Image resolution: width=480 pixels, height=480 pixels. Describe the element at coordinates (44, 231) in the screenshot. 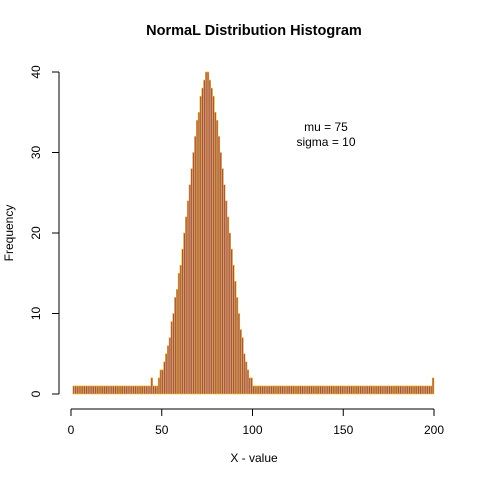

I see `y-axis: 0 10 20 30 40` at that location.